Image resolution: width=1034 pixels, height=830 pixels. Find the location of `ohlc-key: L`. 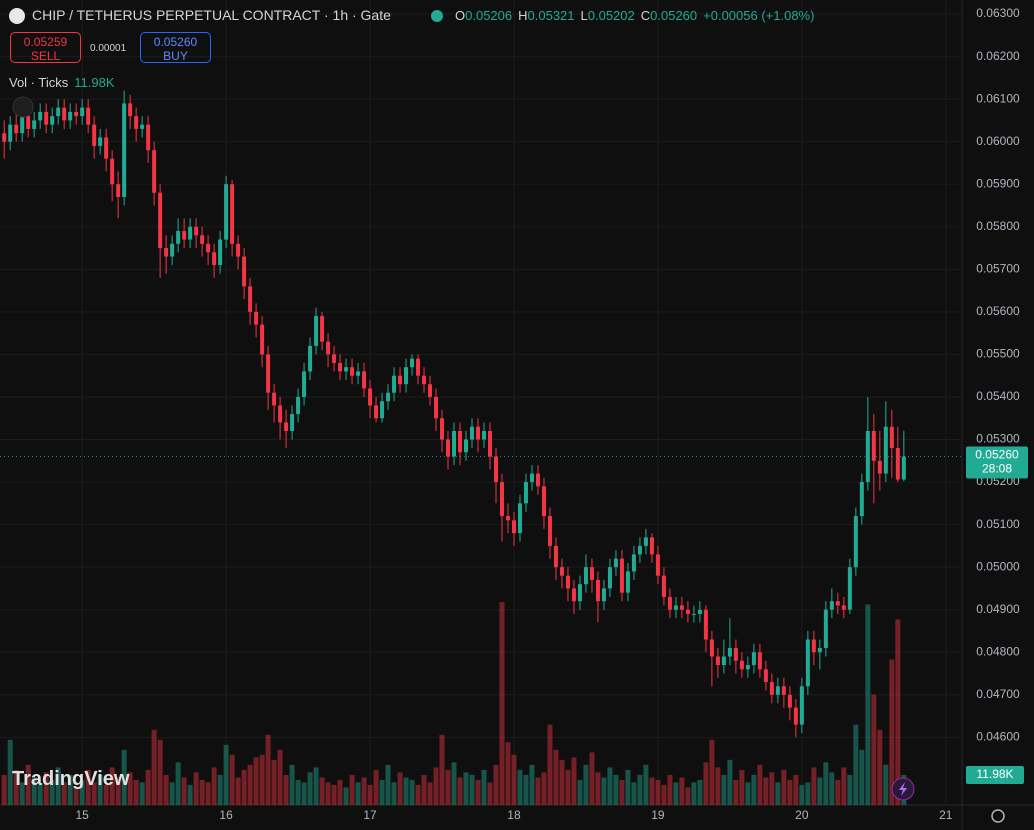

ohlc-key: L is located at coordinates (584, 15).